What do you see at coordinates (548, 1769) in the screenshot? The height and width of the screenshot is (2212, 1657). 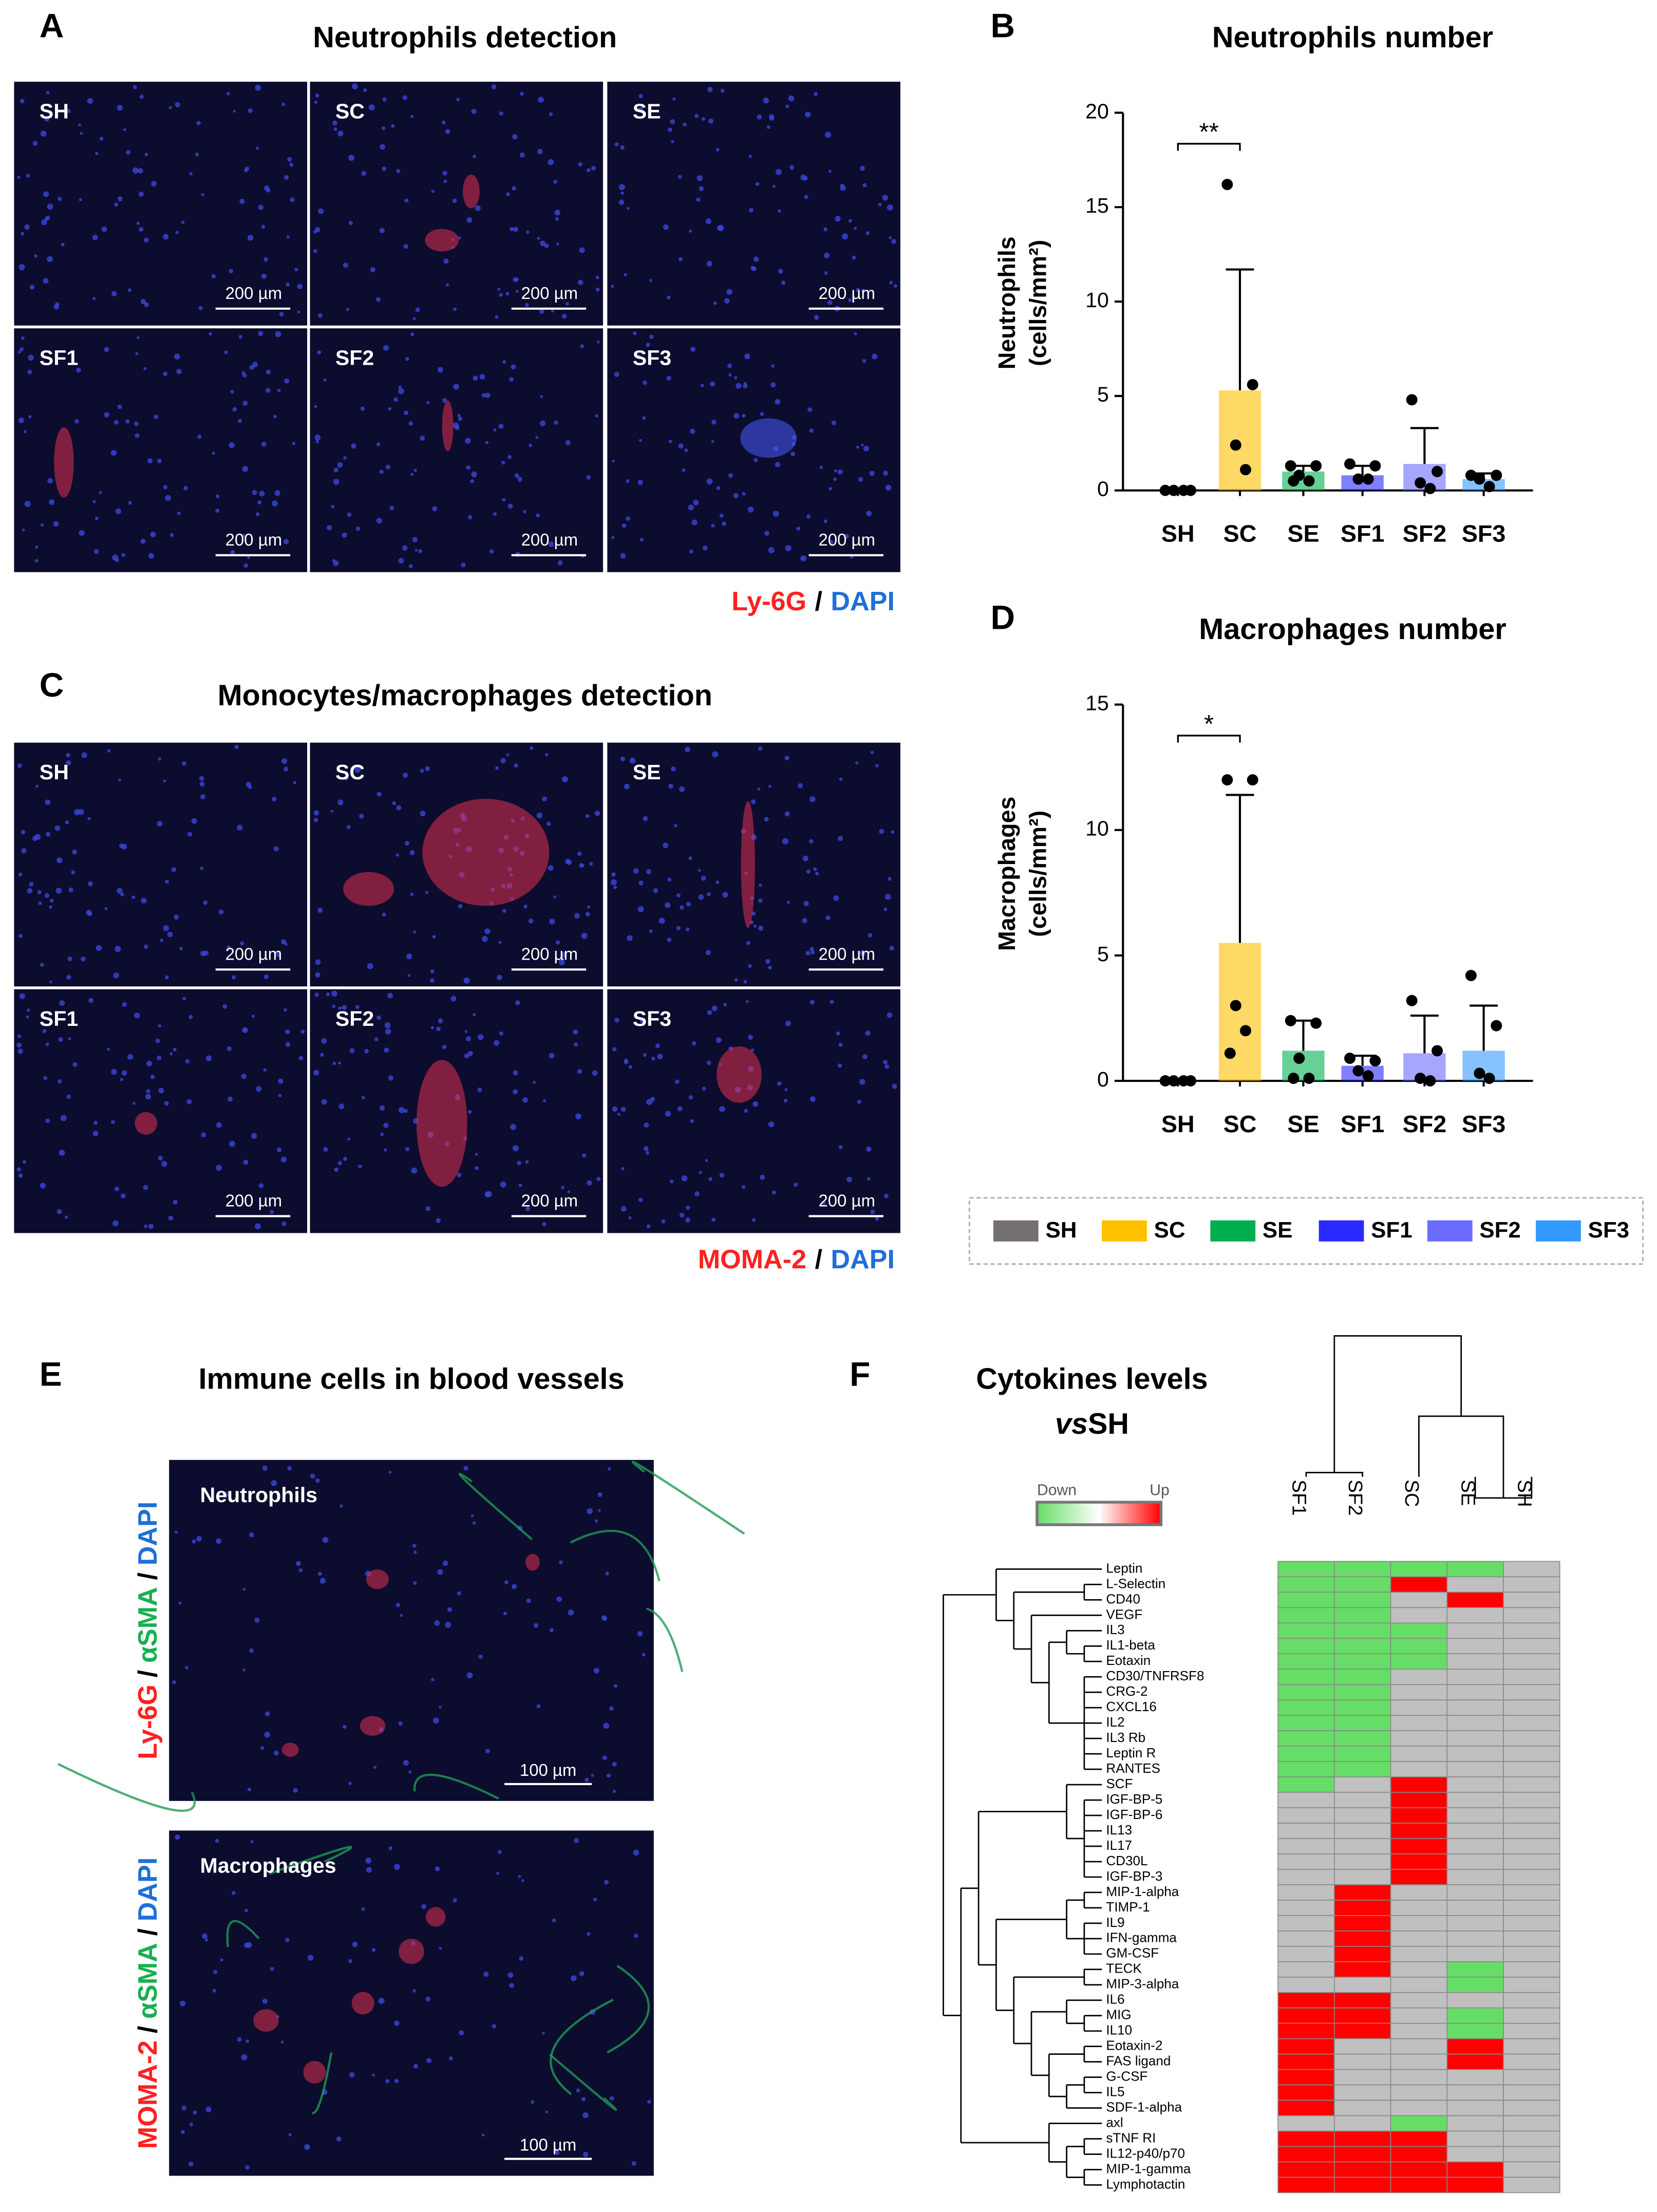 I see `scale-label: 100 µm` at bounding box center [548, 1769].